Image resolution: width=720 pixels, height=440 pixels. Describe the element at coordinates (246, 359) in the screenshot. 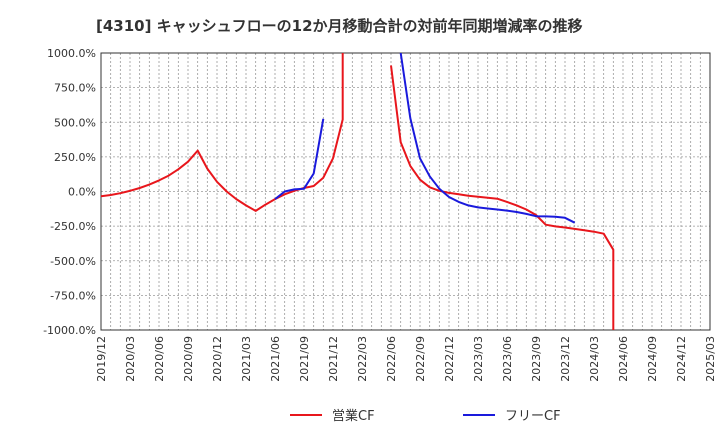

I see `x-tick-label: 2021/03` at that location.